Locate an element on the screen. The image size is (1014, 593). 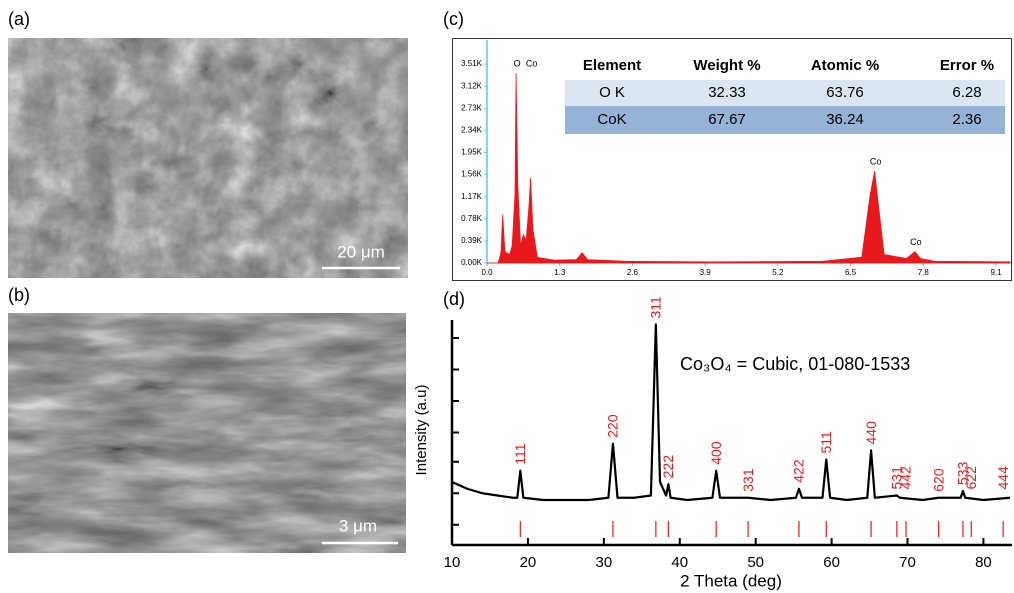
x-tick-label: 80 is located at coordinates (983, 562).